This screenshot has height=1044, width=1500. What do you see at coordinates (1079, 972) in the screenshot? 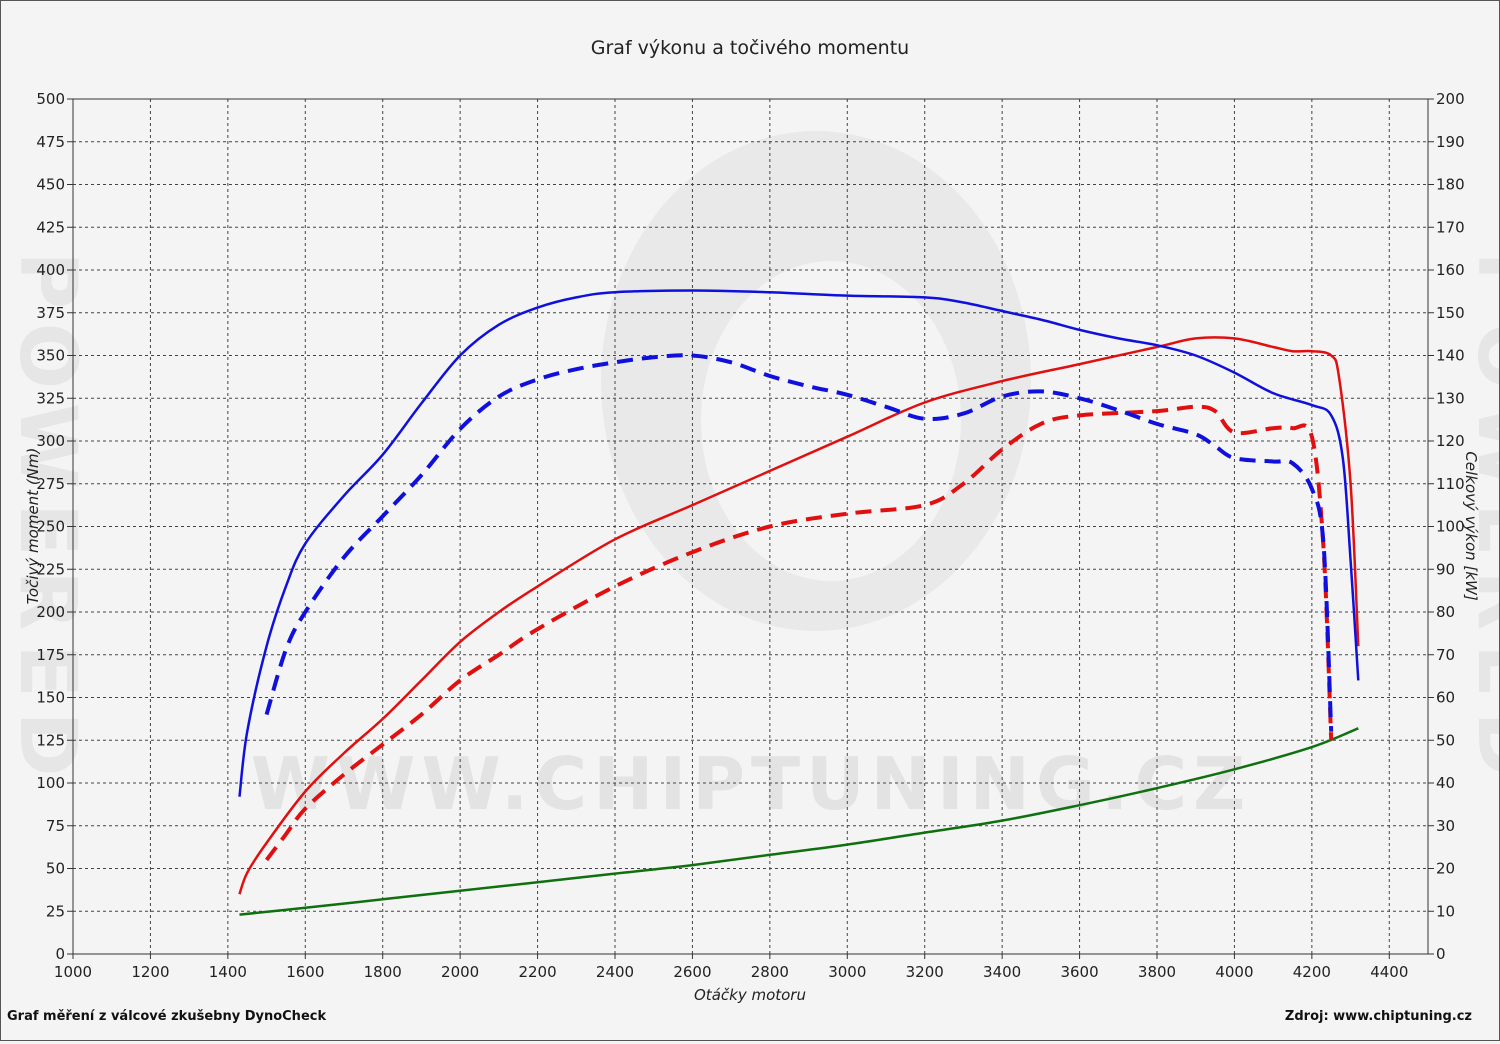
I see `x-tick-label: 3600` at bounding box center [1079, 972].